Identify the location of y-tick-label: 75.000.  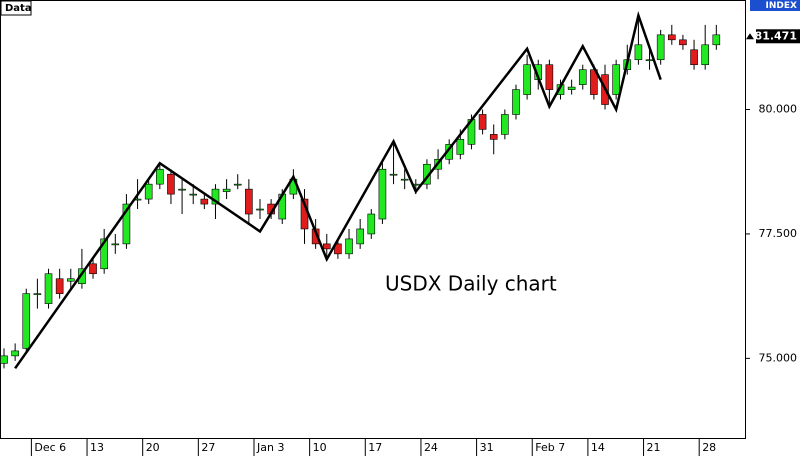
(778, 357).